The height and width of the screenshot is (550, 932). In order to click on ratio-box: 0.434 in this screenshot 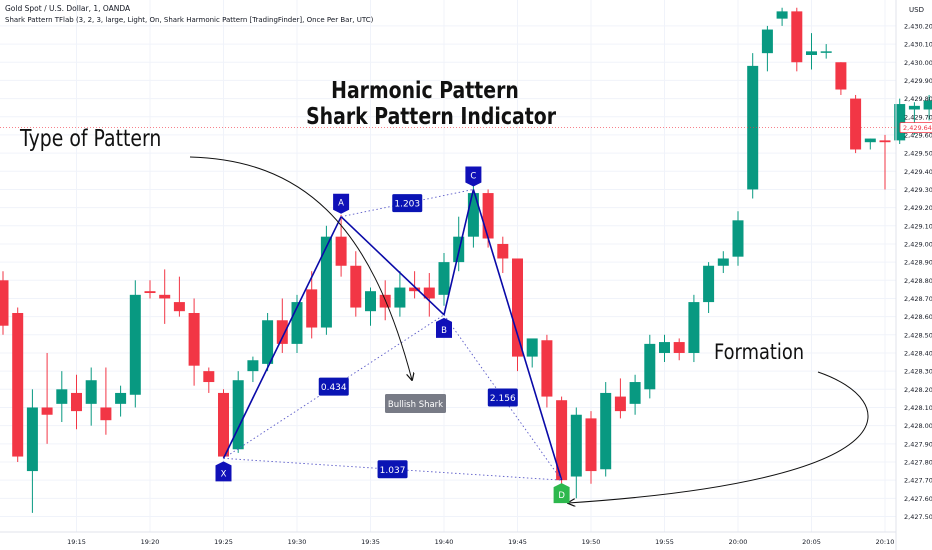, I will do `click(333, 386)`.